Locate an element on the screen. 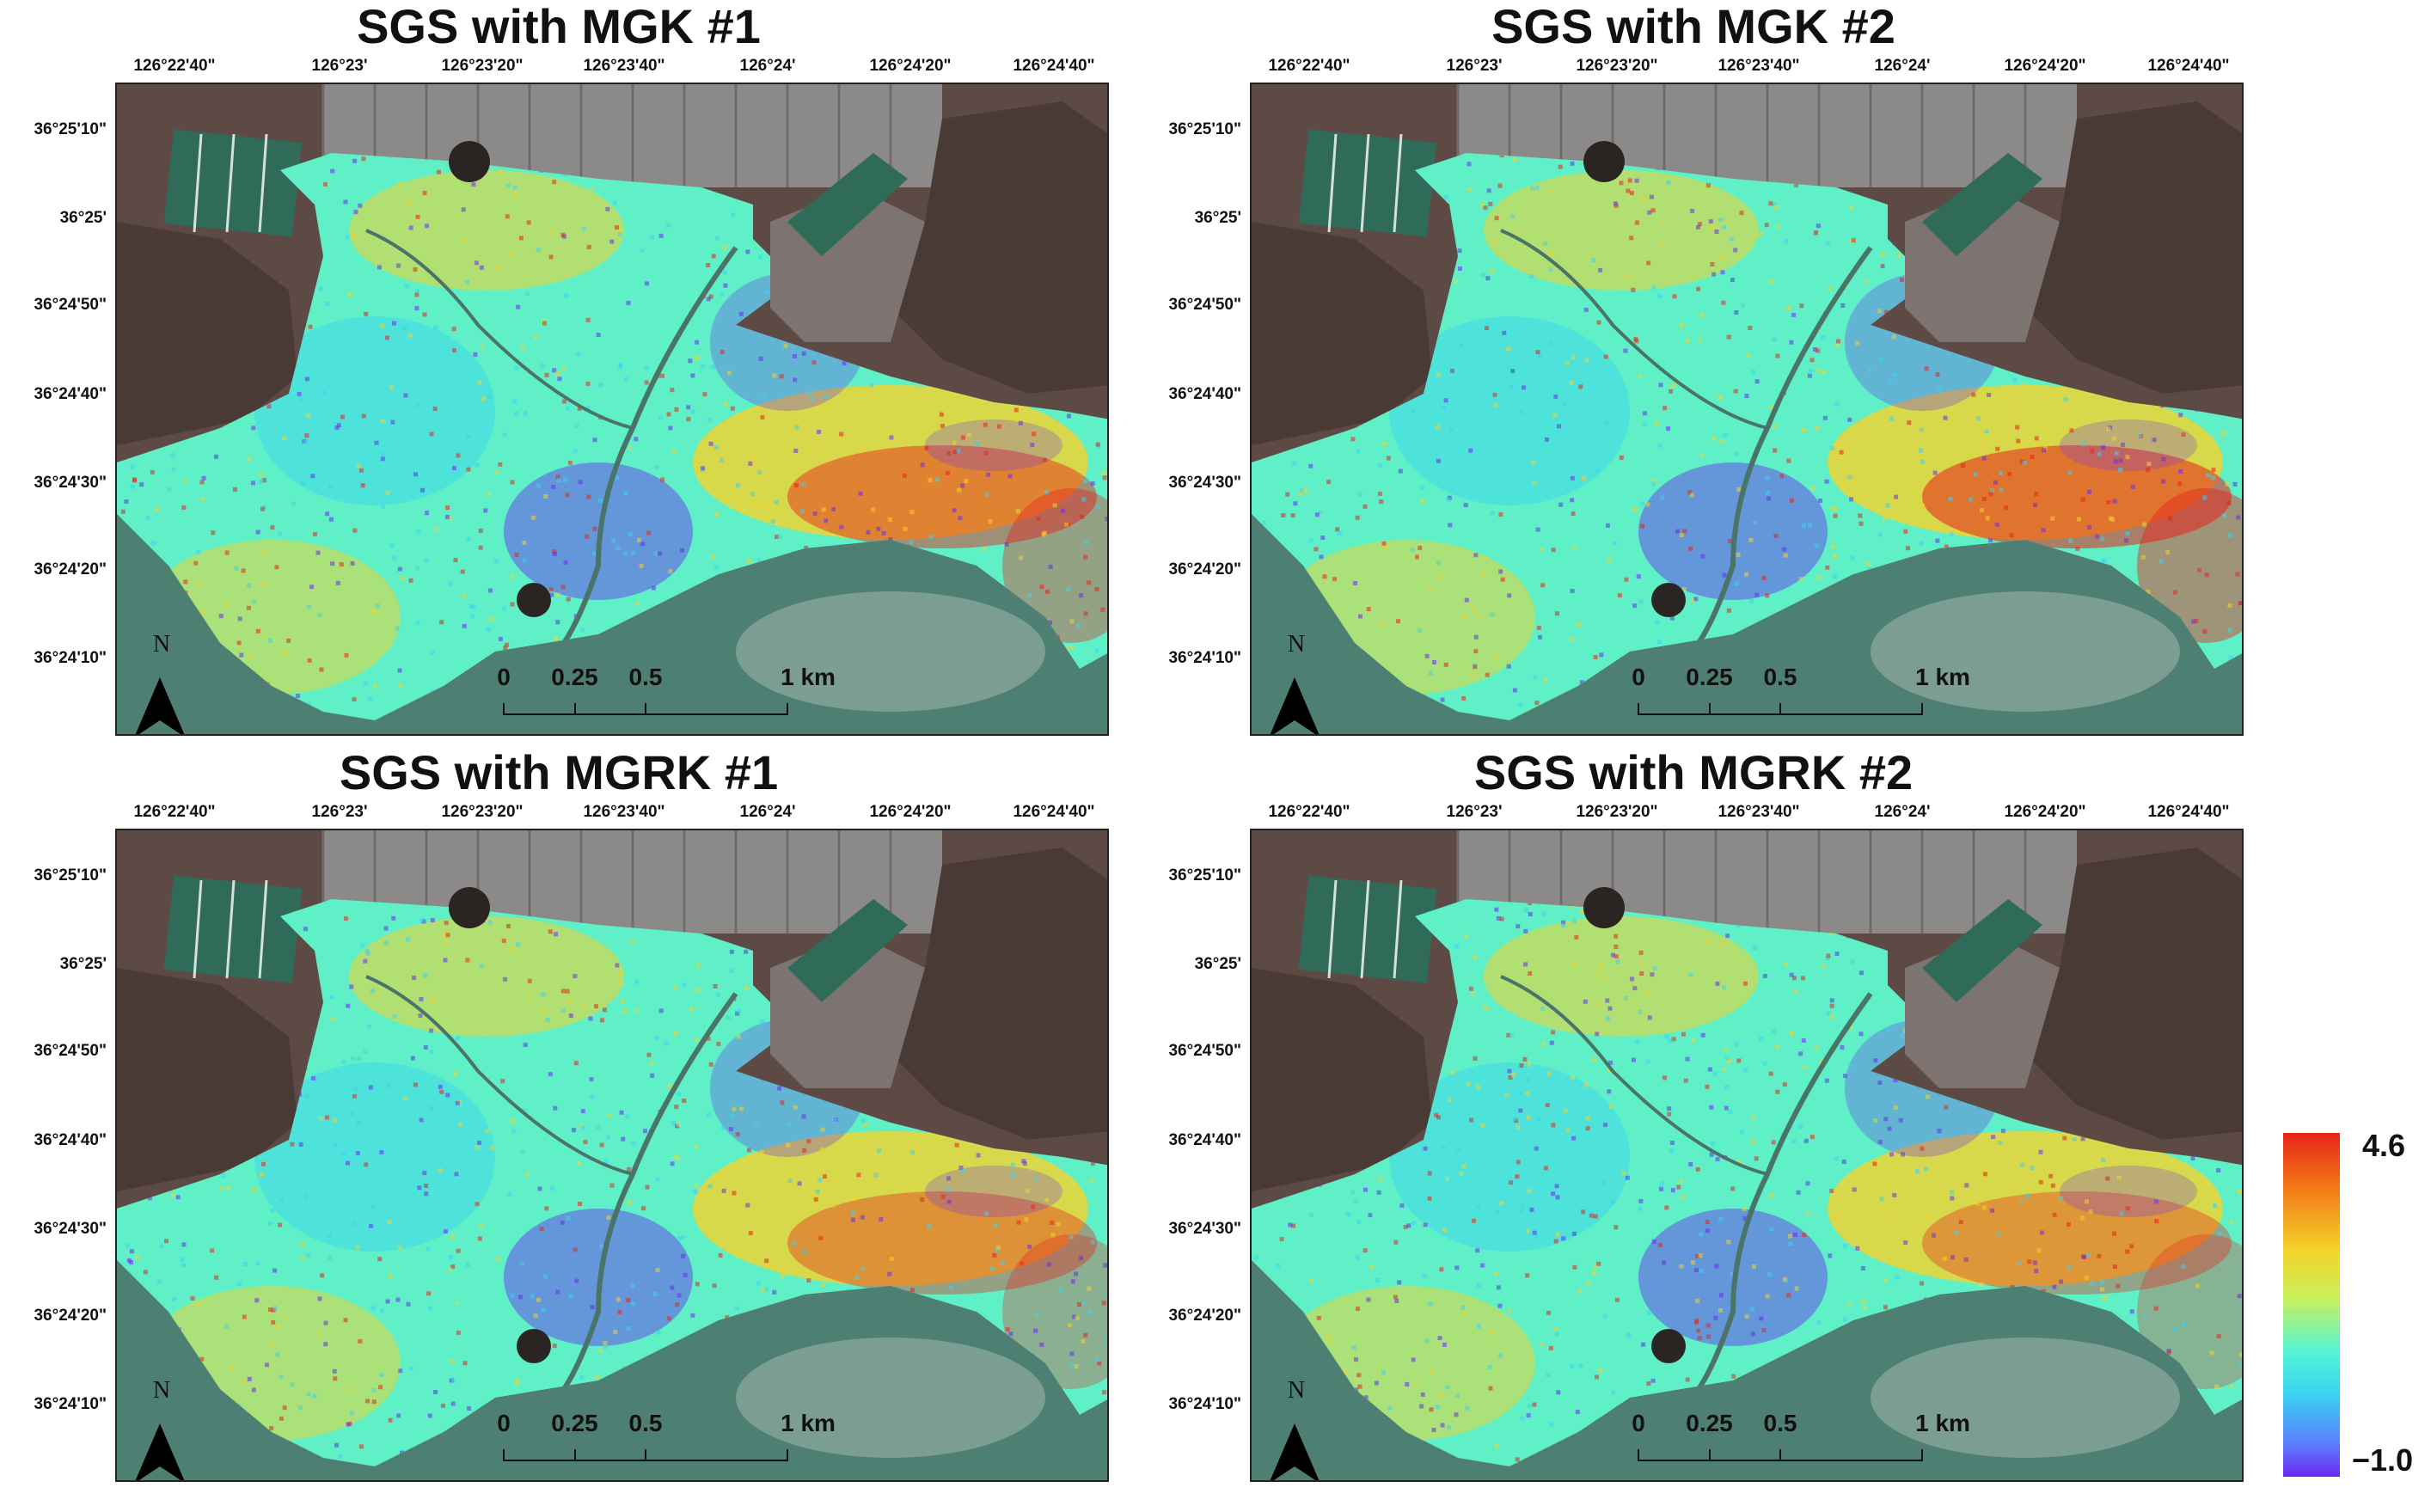 The image size is (2431, 1512). shoal is located at coordinates (2025, 651).